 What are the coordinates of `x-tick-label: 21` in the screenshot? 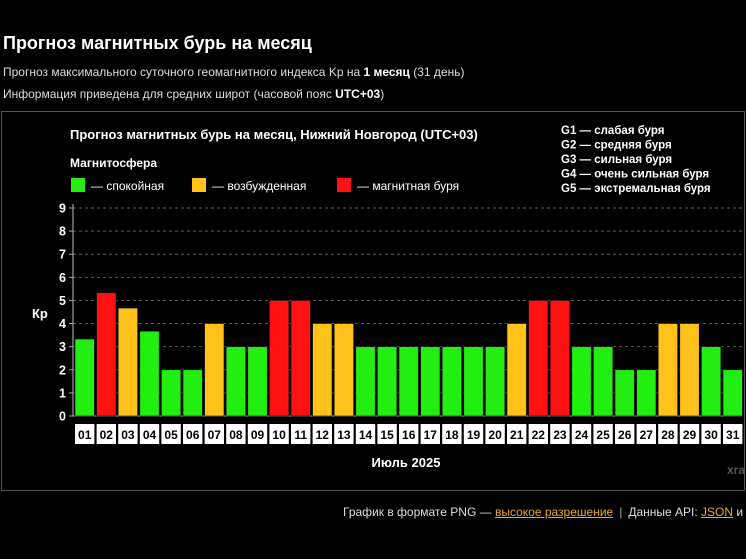 It's located at (517, 435).